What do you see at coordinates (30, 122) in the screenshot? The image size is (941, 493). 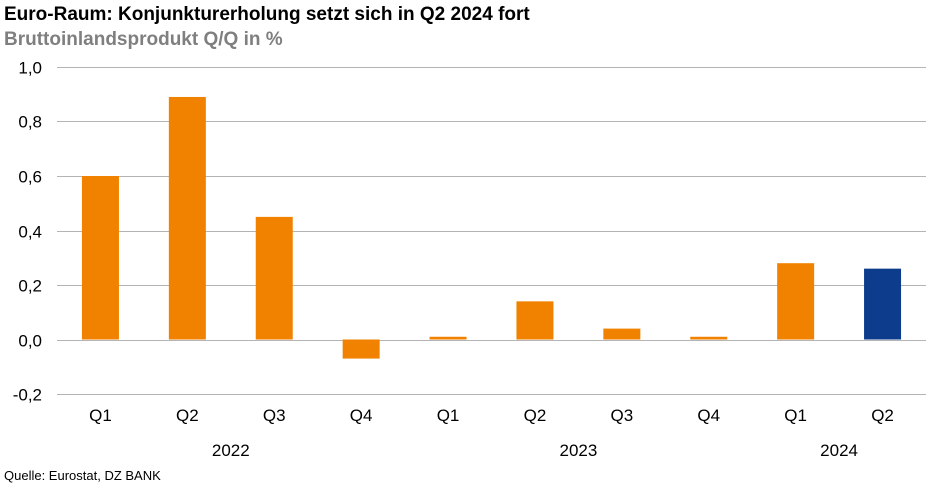 I see `y-tick-label: 0,8` at bounding box center [30, 122].